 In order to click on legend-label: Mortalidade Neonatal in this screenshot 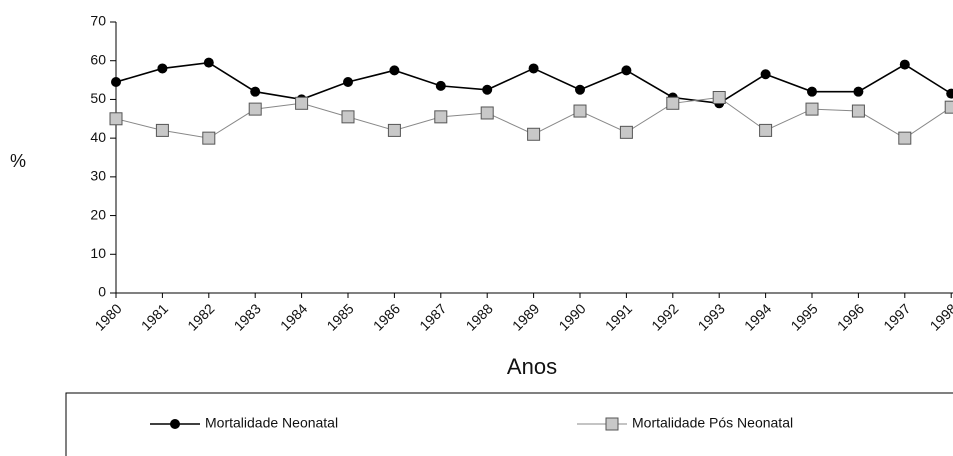, I will do `click(271, 423)`.